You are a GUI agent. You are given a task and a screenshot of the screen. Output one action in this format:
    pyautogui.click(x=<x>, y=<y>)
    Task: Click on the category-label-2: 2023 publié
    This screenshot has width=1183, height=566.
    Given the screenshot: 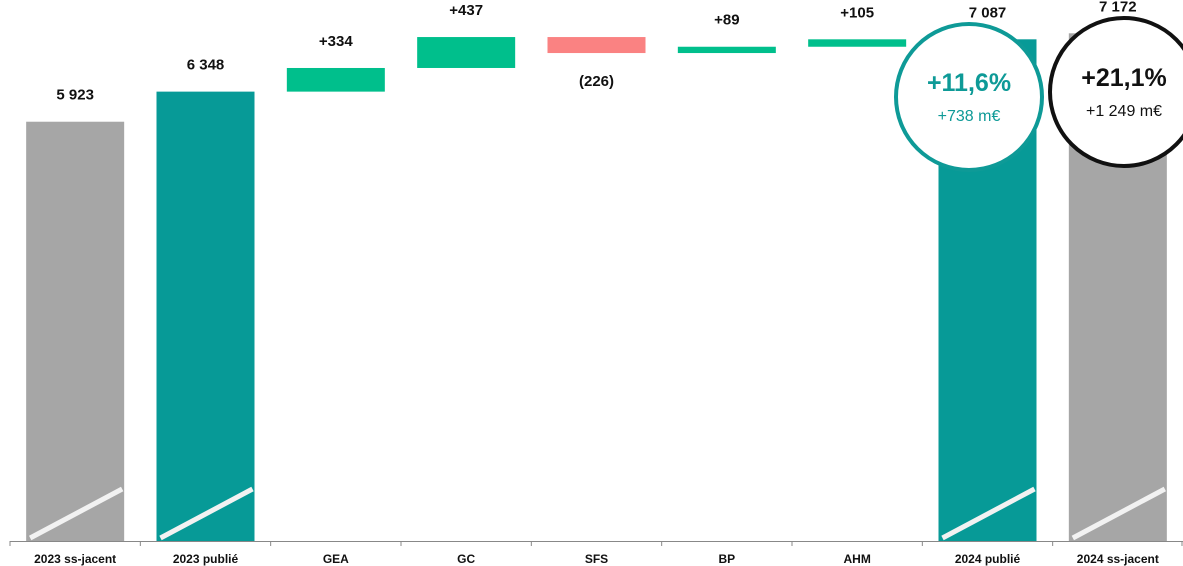 What is the action you would take?
    pyautogui.click(x=206, y=559)
    